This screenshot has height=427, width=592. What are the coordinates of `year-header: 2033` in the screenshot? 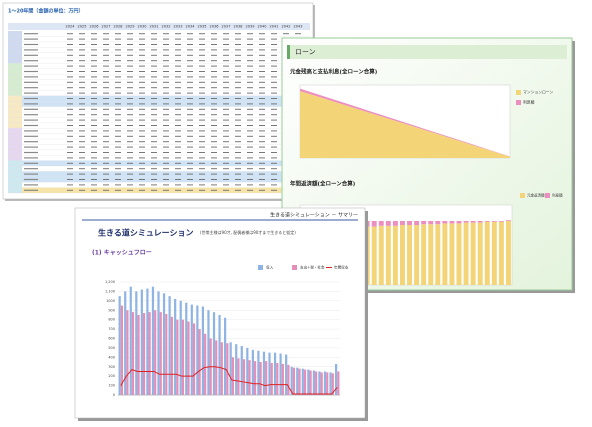 It's located at (178, 27).